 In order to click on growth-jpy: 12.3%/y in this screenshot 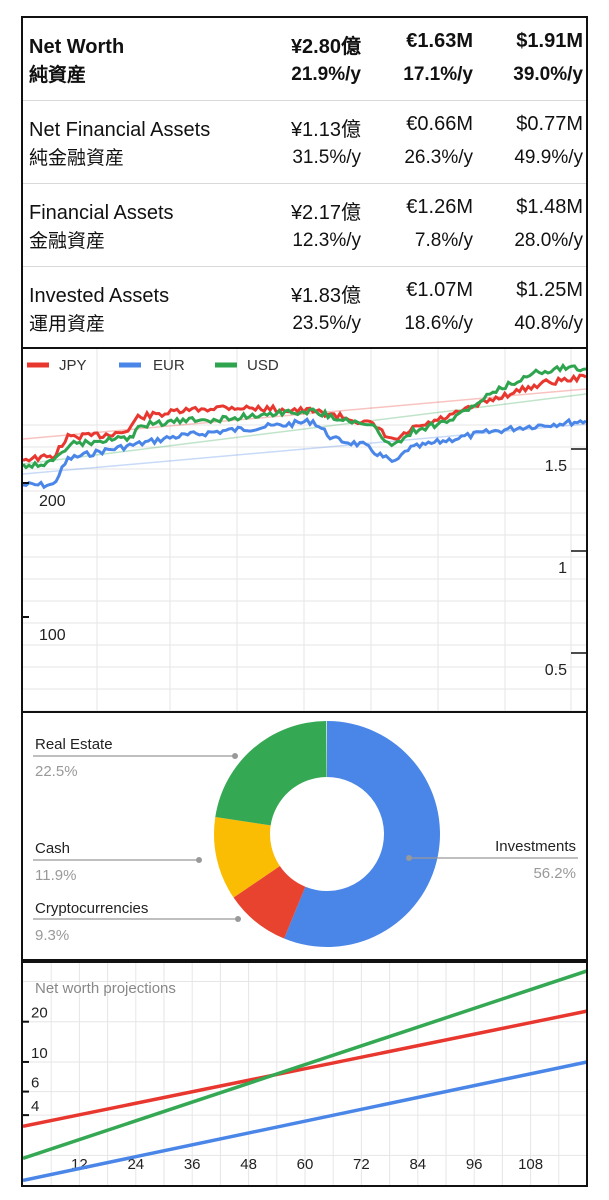, I will do `click(326, 240)`.